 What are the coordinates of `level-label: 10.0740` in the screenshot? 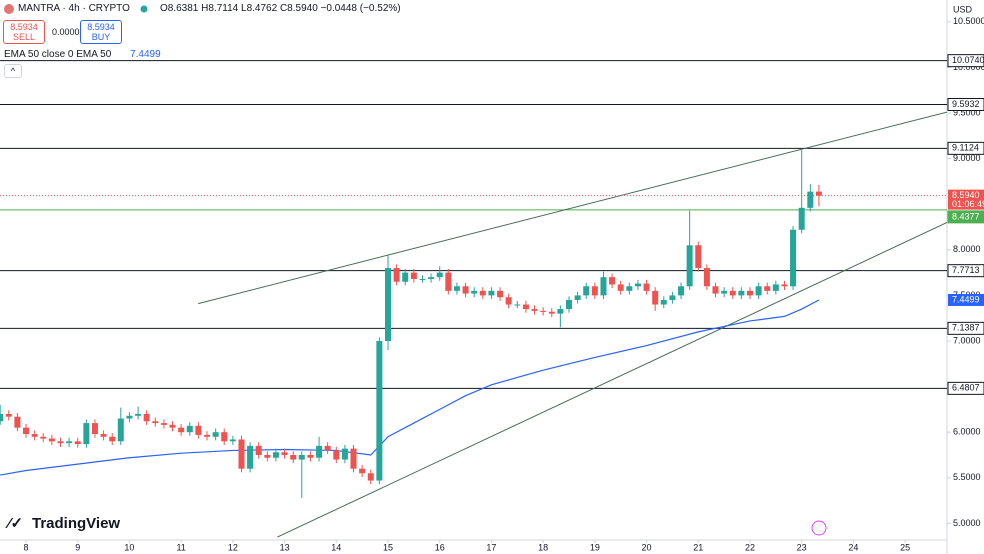 It's located at (968, 60).